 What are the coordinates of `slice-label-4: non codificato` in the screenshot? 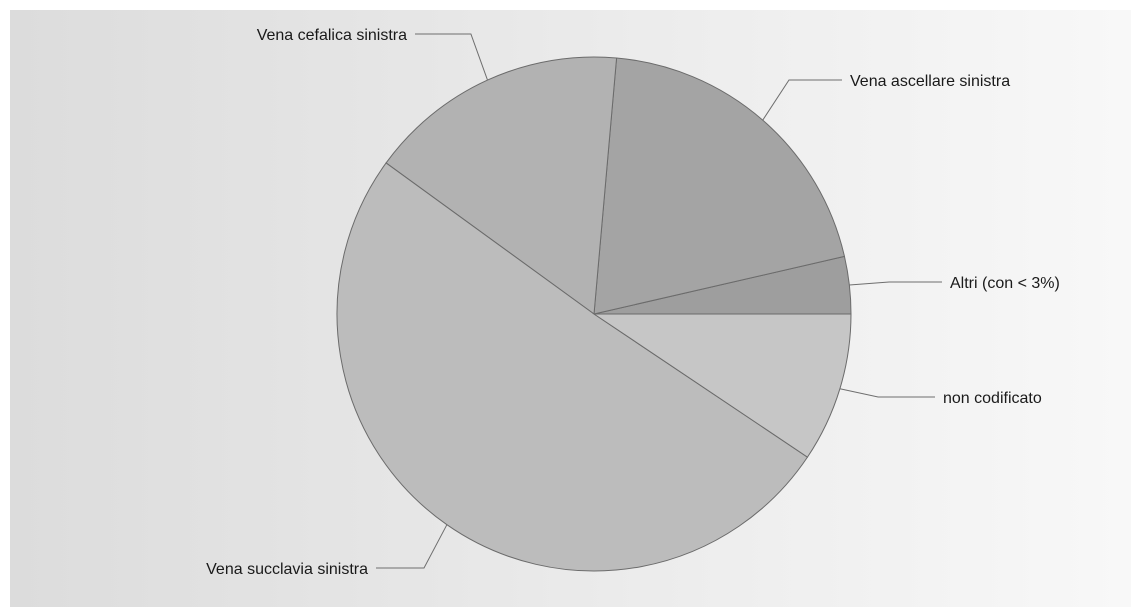 It's located at (992, 398).